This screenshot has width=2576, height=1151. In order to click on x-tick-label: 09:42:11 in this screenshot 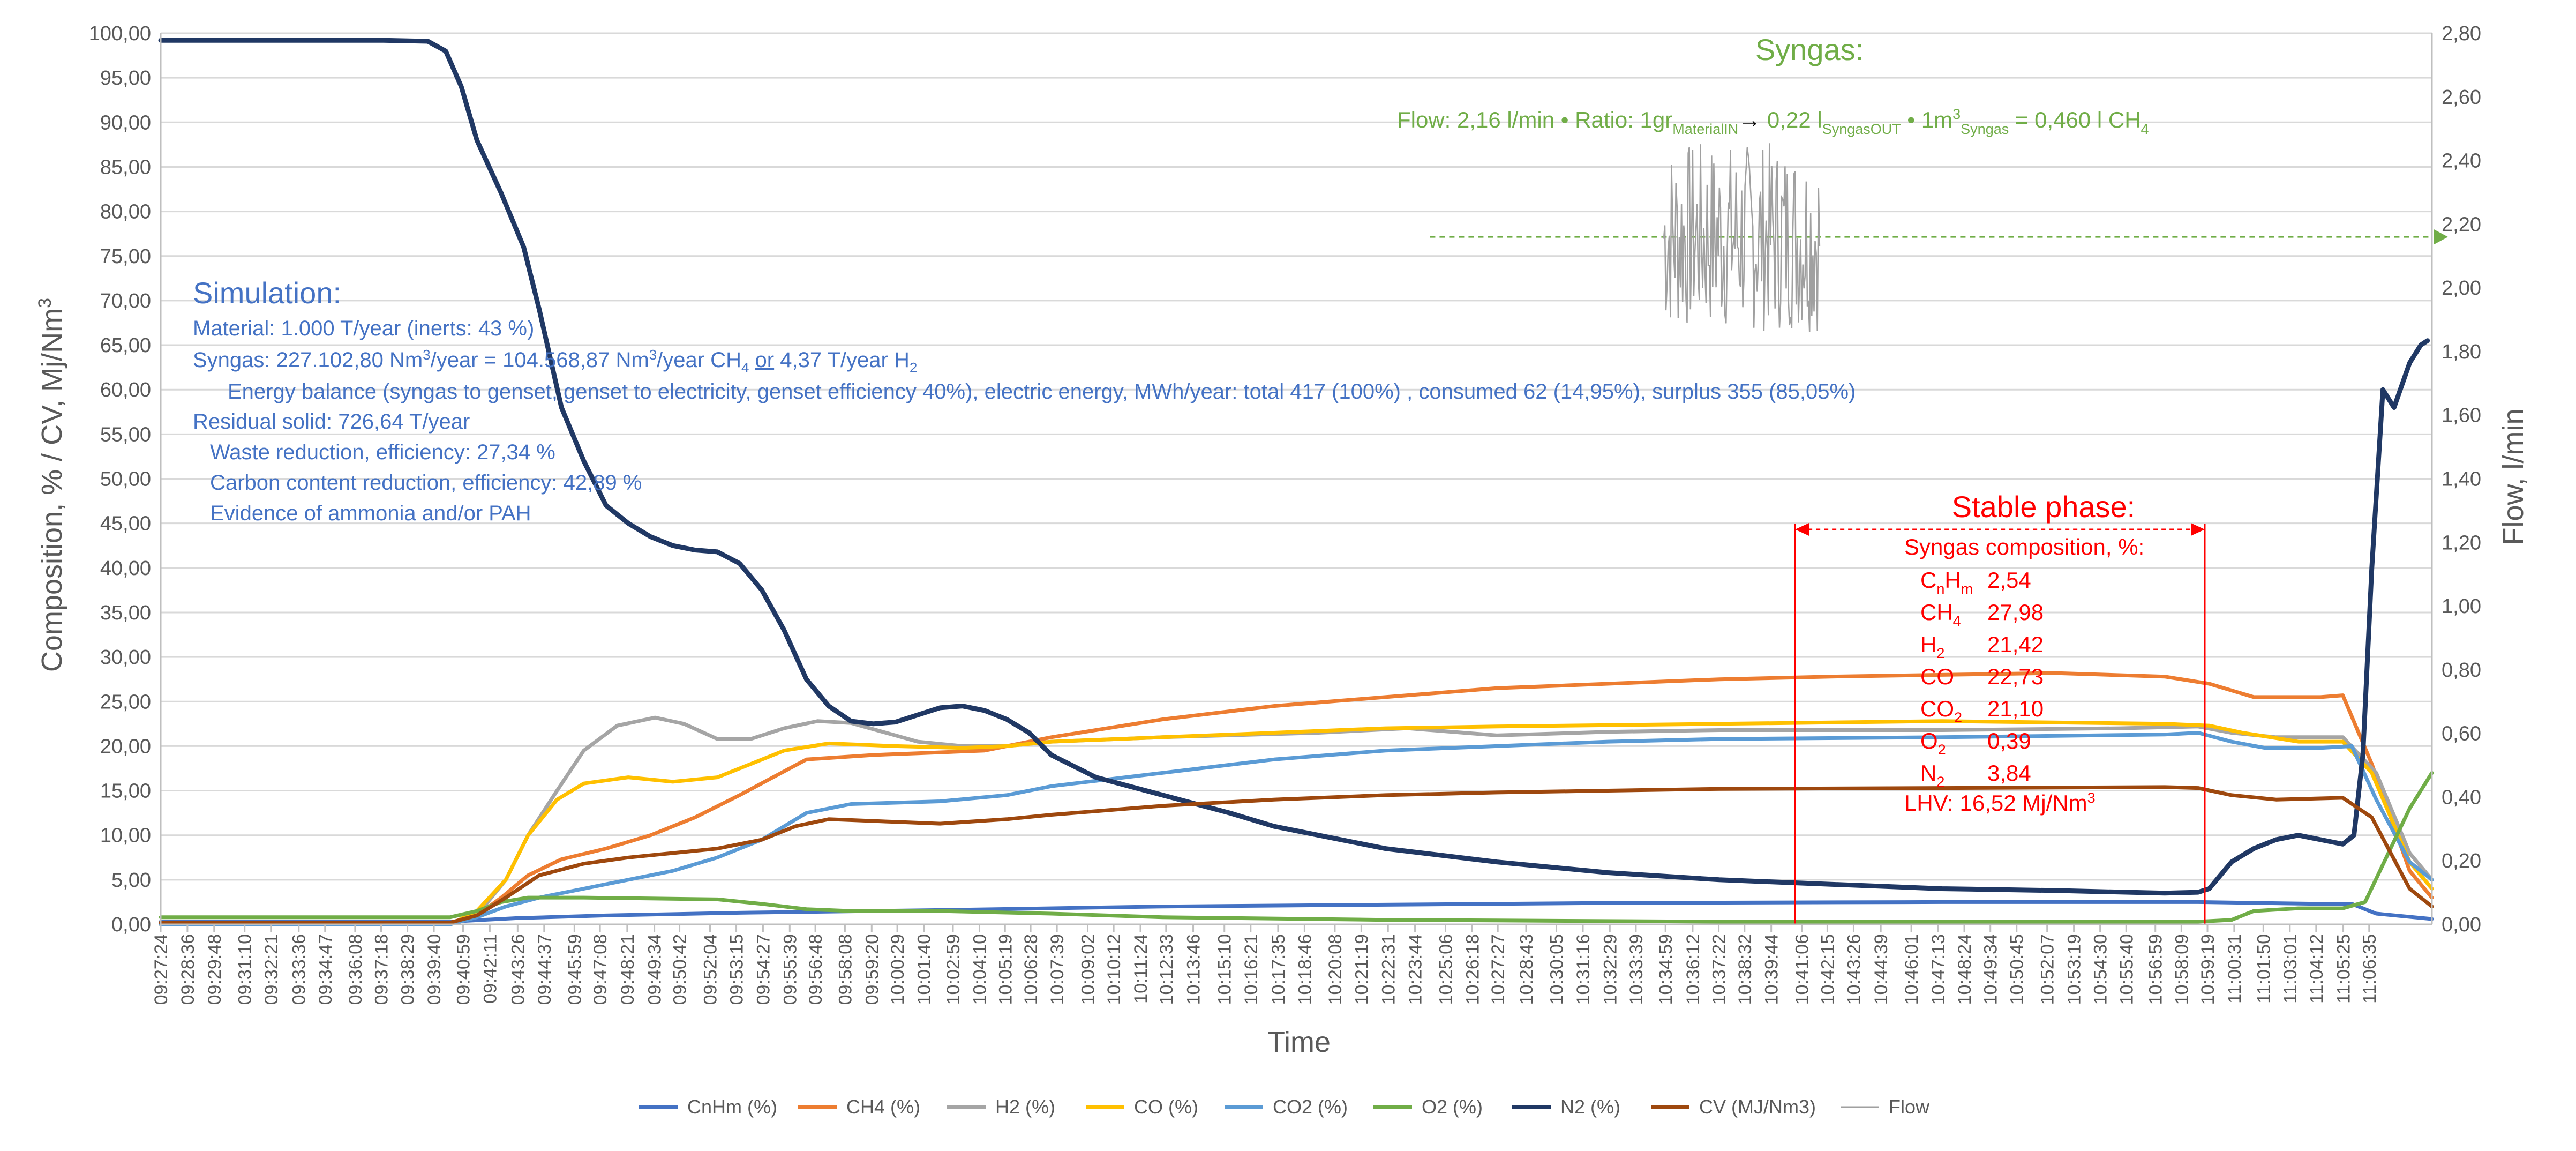, I will do `click(490, 969)`.